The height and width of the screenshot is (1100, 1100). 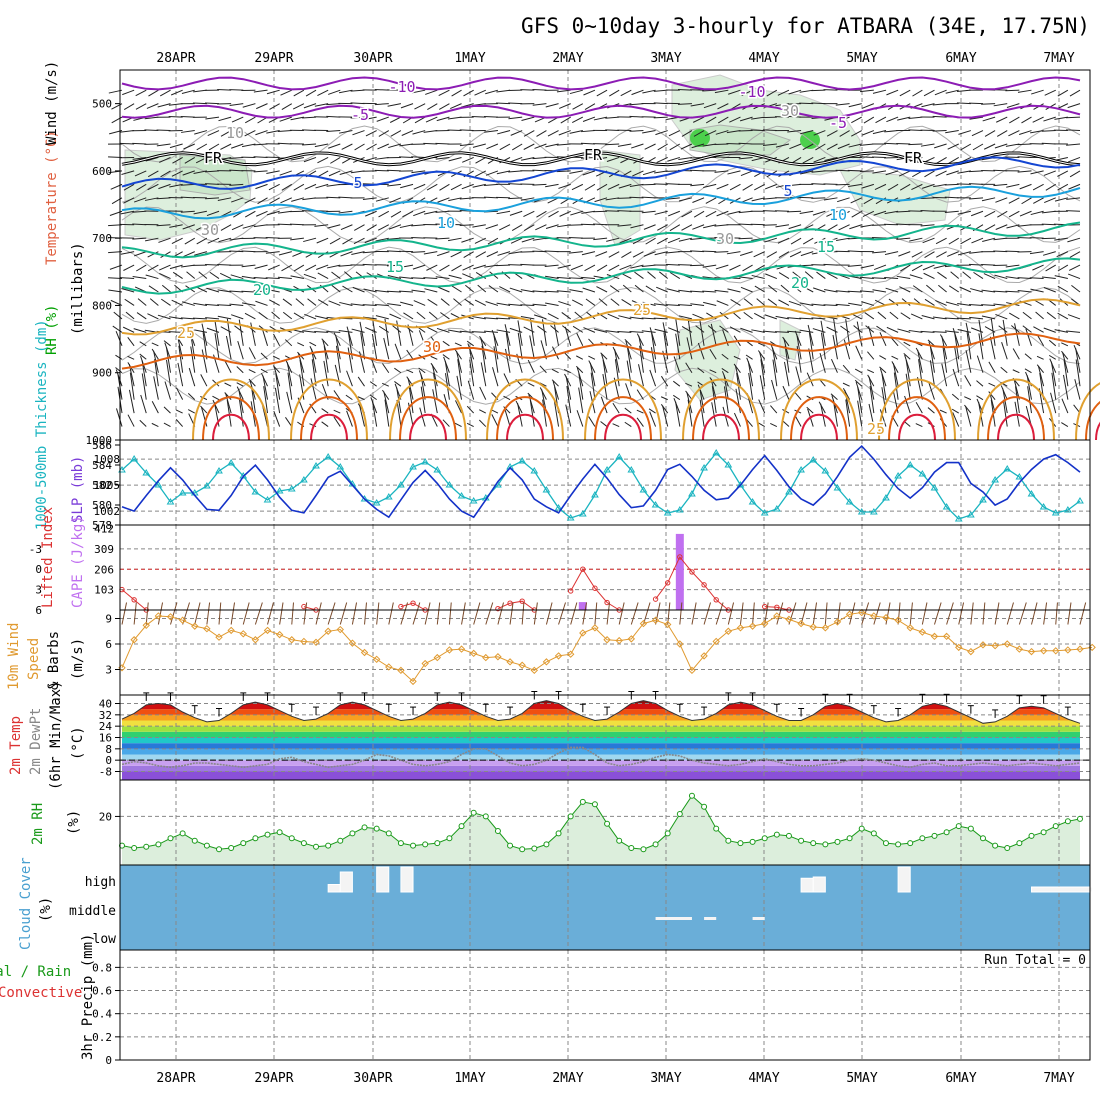 I want to click on y-tick-label: 32, so click(x=105, y=715).